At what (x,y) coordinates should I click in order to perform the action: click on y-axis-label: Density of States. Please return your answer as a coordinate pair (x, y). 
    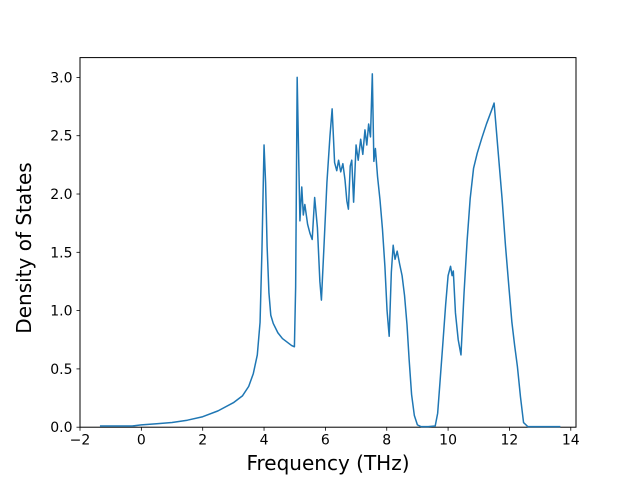
    Looking at the image, I should click on (24, 247).